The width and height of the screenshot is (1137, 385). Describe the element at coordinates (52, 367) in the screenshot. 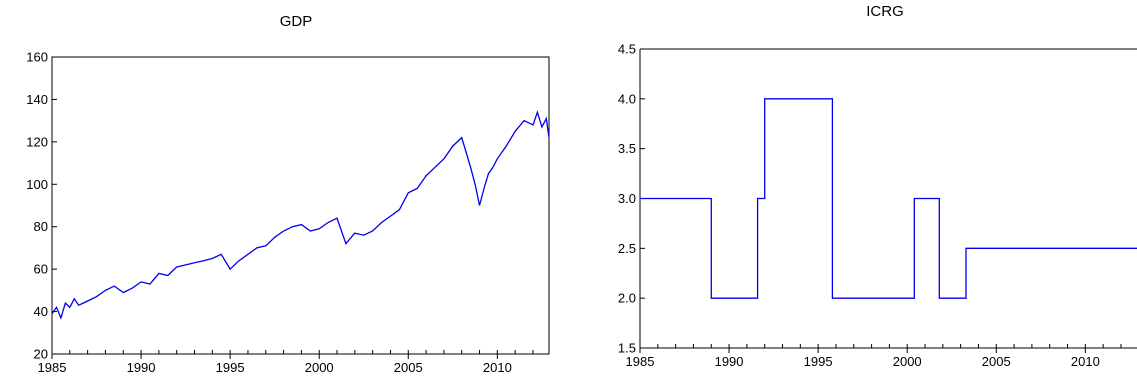

I see `gdp-x-tick-label: 1985` at that location.